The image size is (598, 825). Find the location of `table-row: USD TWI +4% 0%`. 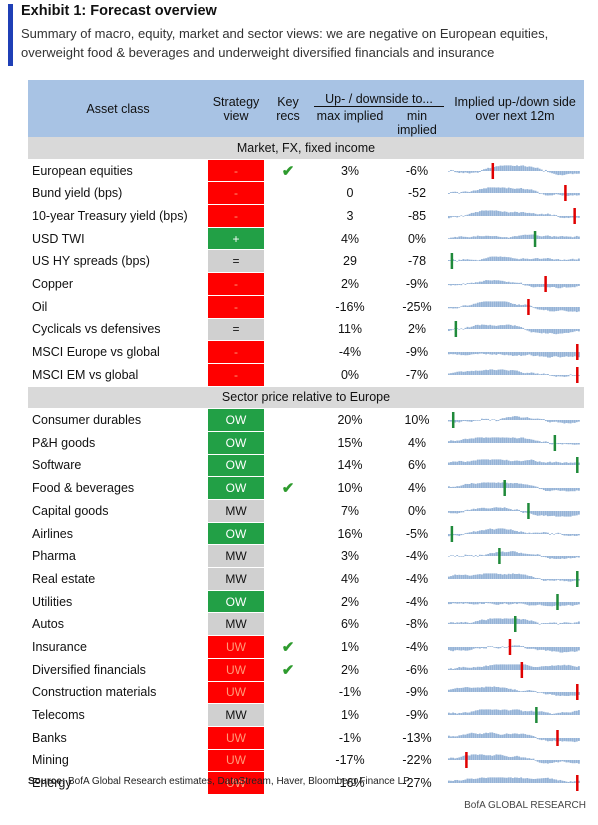

table-row: USD TWI +4% 0% is located at coordinates (306, 239).